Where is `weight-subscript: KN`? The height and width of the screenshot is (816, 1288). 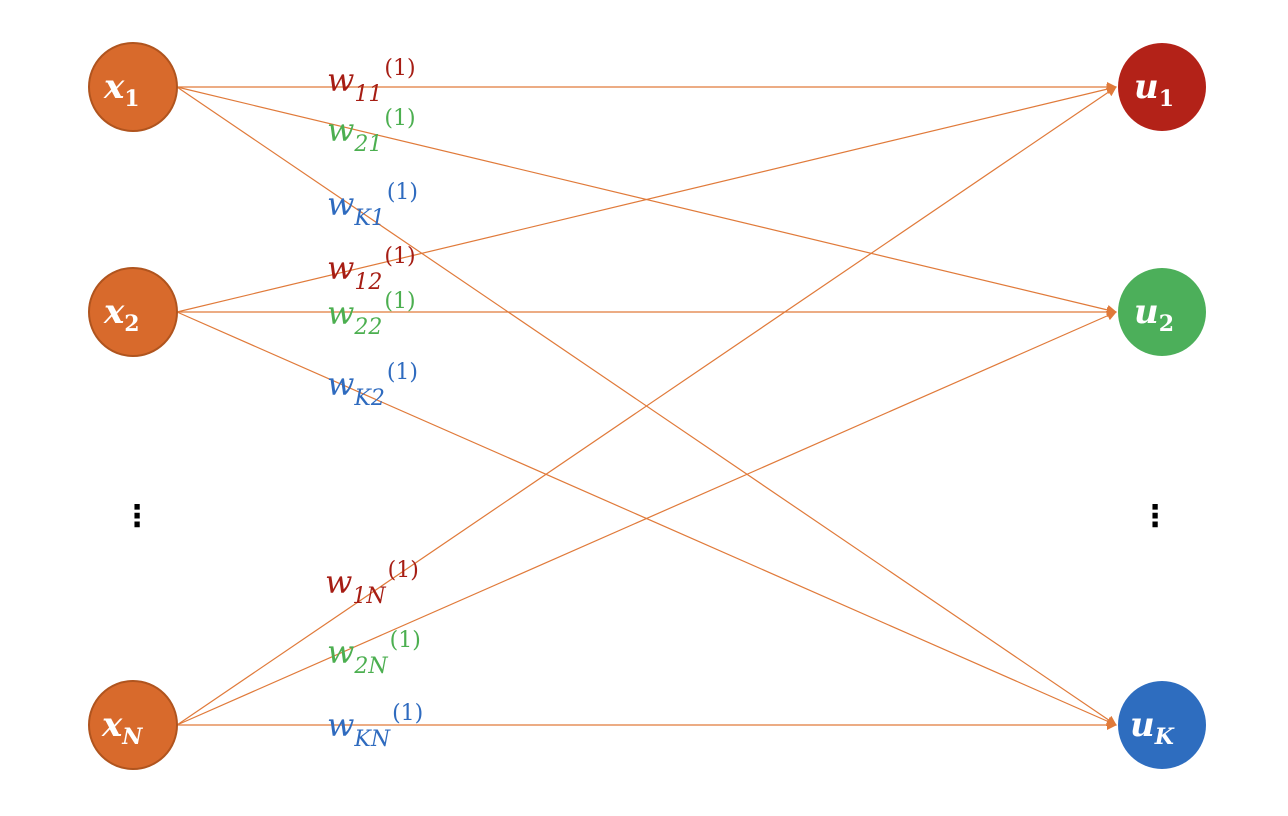
weight-subscript: KN is located at coordinates (372, 739).